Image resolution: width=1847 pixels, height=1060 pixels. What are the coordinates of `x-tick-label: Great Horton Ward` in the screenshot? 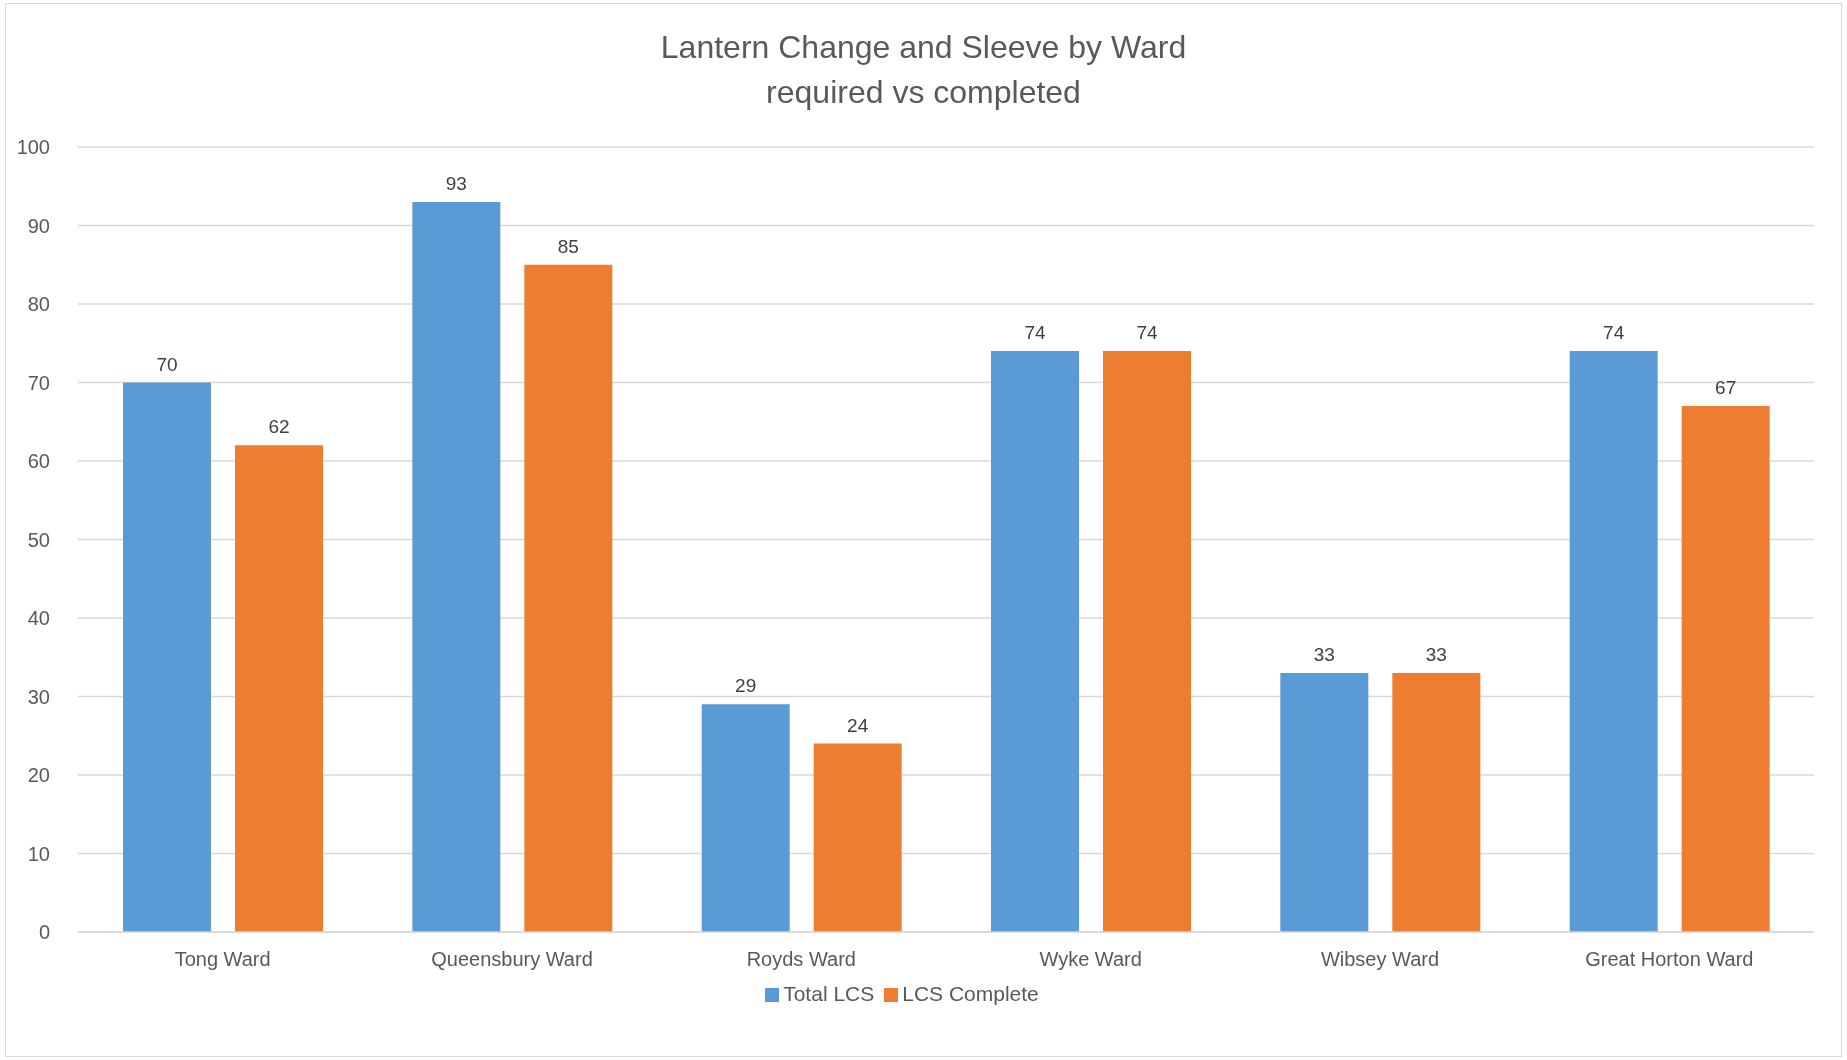 It's located at (1669, 959).